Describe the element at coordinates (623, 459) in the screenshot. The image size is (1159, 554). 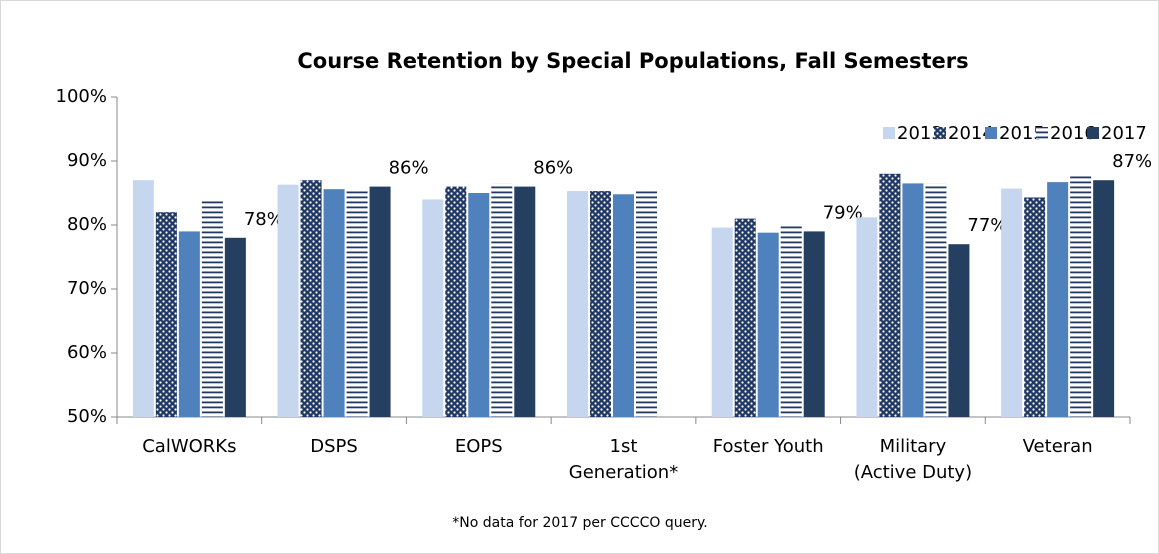
I see `x-tick-label: 1st Generation*` at that location.